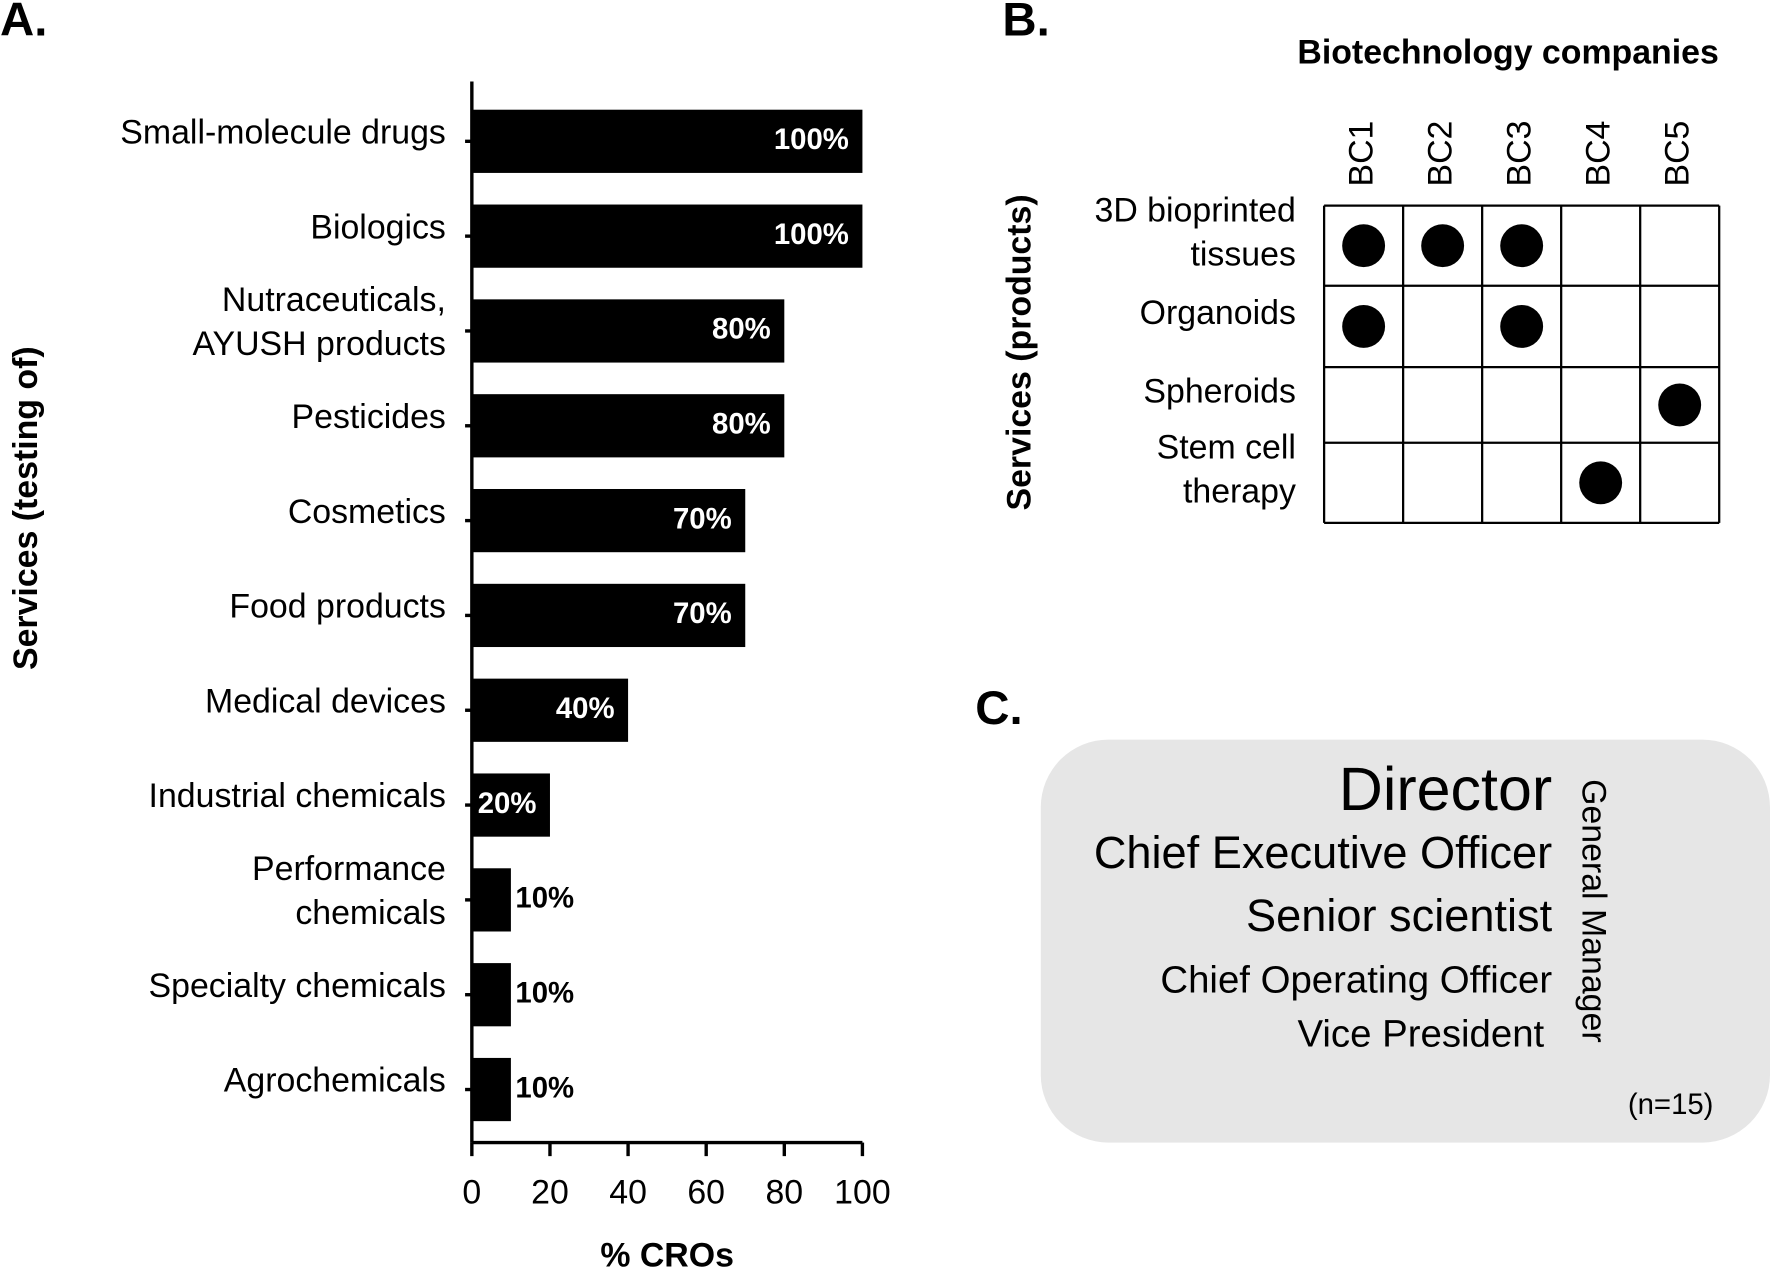 This screenshot has width=1770, height=1276. I want to click on y-axis-label: Services (testing of), so click(26, 508).